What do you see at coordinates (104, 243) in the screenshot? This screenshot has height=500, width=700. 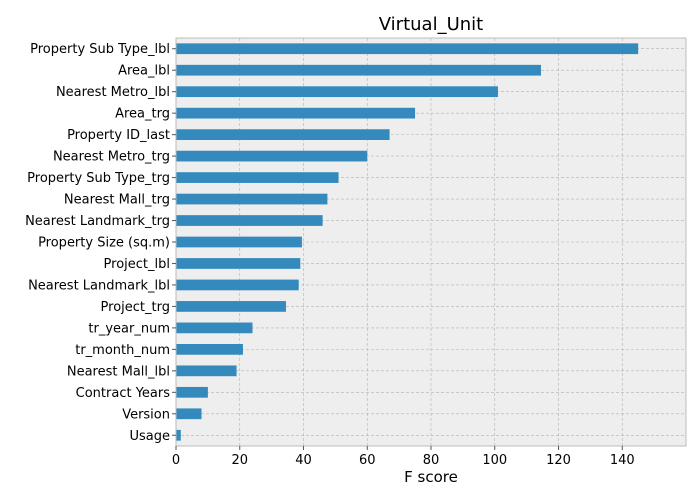 I see `y-tick-label: Property Size (sq.m)` at bounding box center [104, 243].